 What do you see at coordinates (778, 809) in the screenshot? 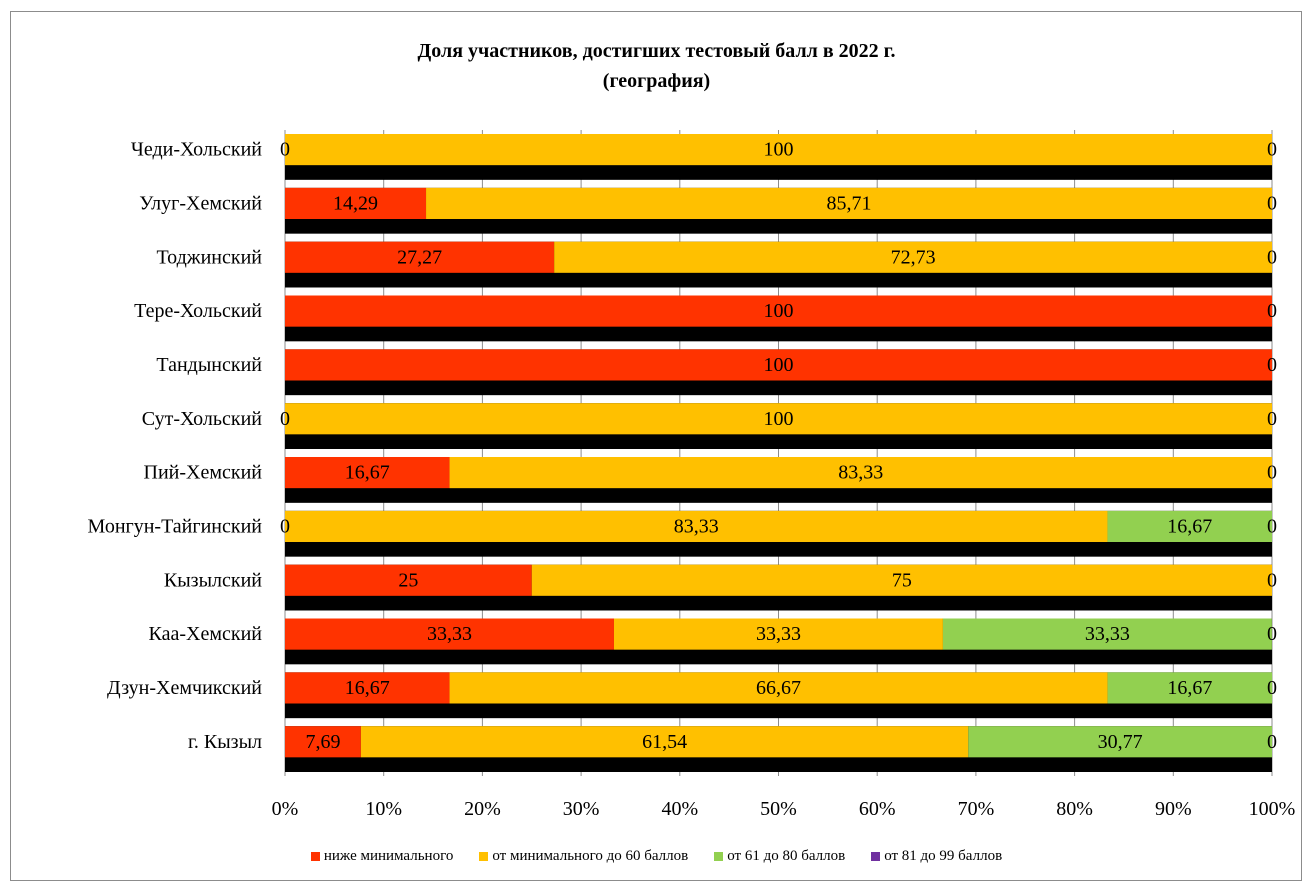
I see `x-tick-label: 50%` at bounding box center [778, 809].